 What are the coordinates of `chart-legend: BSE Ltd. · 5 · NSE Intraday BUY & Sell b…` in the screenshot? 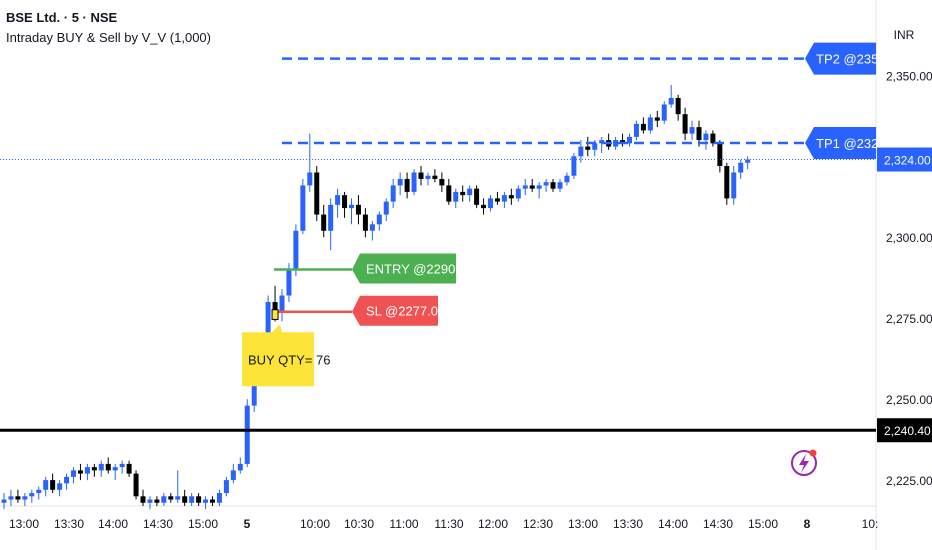 It's located at (108, 28).